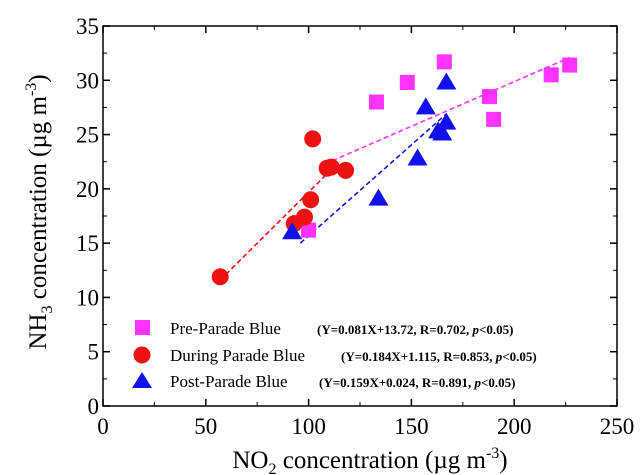 The image size is (640, 475). What do you see at coordinates (94, 352) in the screenshot?
I see `y-tick-label: 5` at bounding box center [94, 352].